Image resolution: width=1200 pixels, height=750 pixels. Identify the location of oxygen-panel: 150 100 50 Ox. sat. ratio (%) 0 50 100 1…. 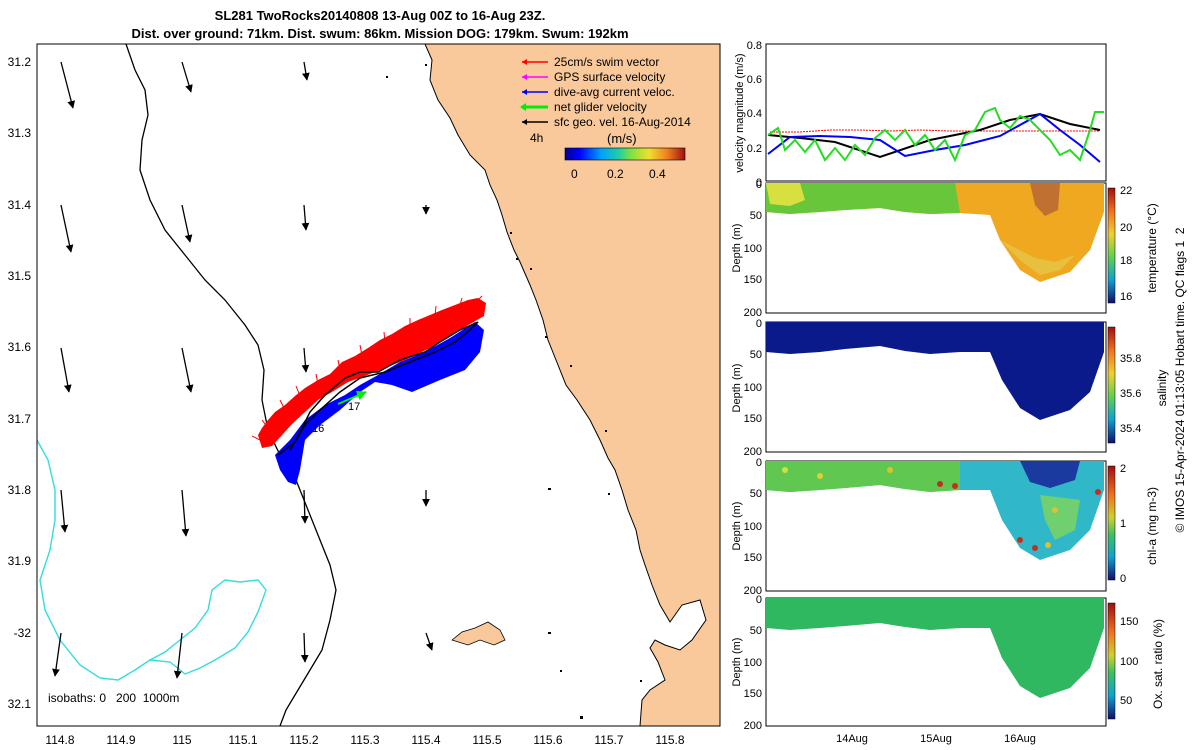
(948, 663).